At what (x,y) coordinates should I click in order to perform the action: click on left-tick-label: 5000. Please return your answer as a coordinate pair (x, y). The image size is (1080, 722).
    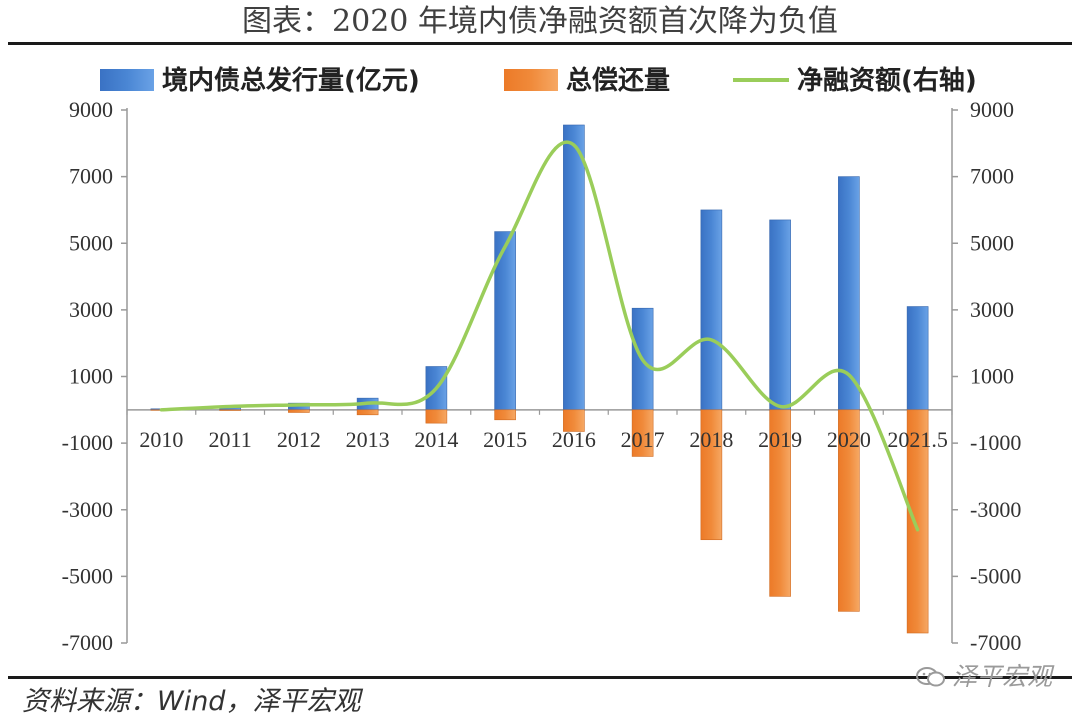
    Looking at the image, I should click on (91, 242).